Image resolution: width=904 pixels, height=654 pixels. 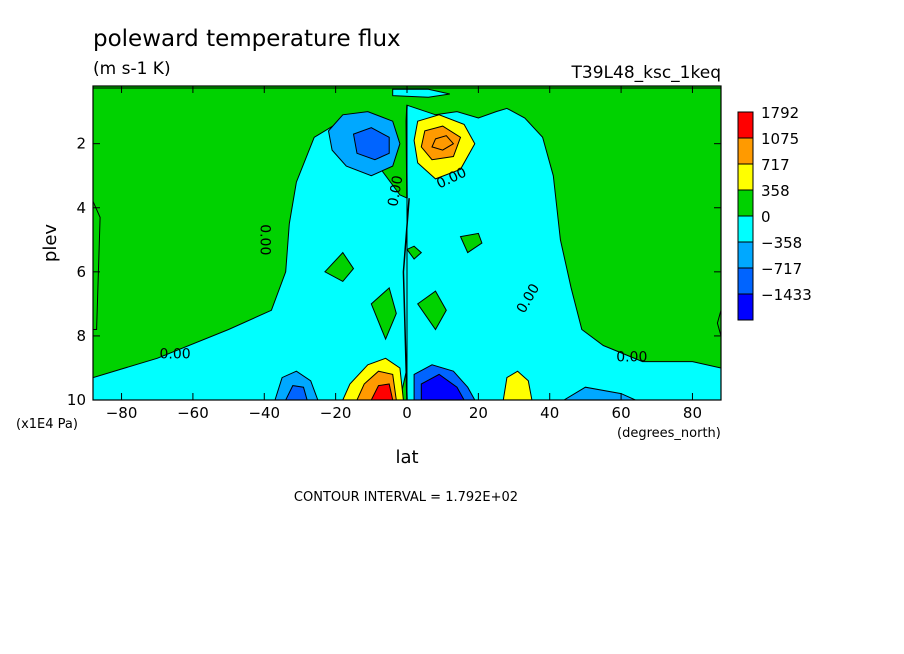 I want to click on colorbar-label: −717, so click(x=781, y=269).